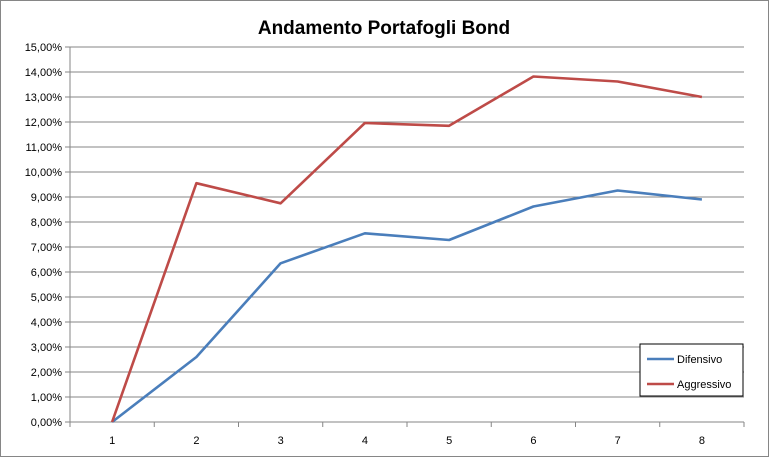 Image resolution: width=769 pixels, height=457 pixels. I want to click on legend: Difensivo Aggressivo, so click(691, 370).